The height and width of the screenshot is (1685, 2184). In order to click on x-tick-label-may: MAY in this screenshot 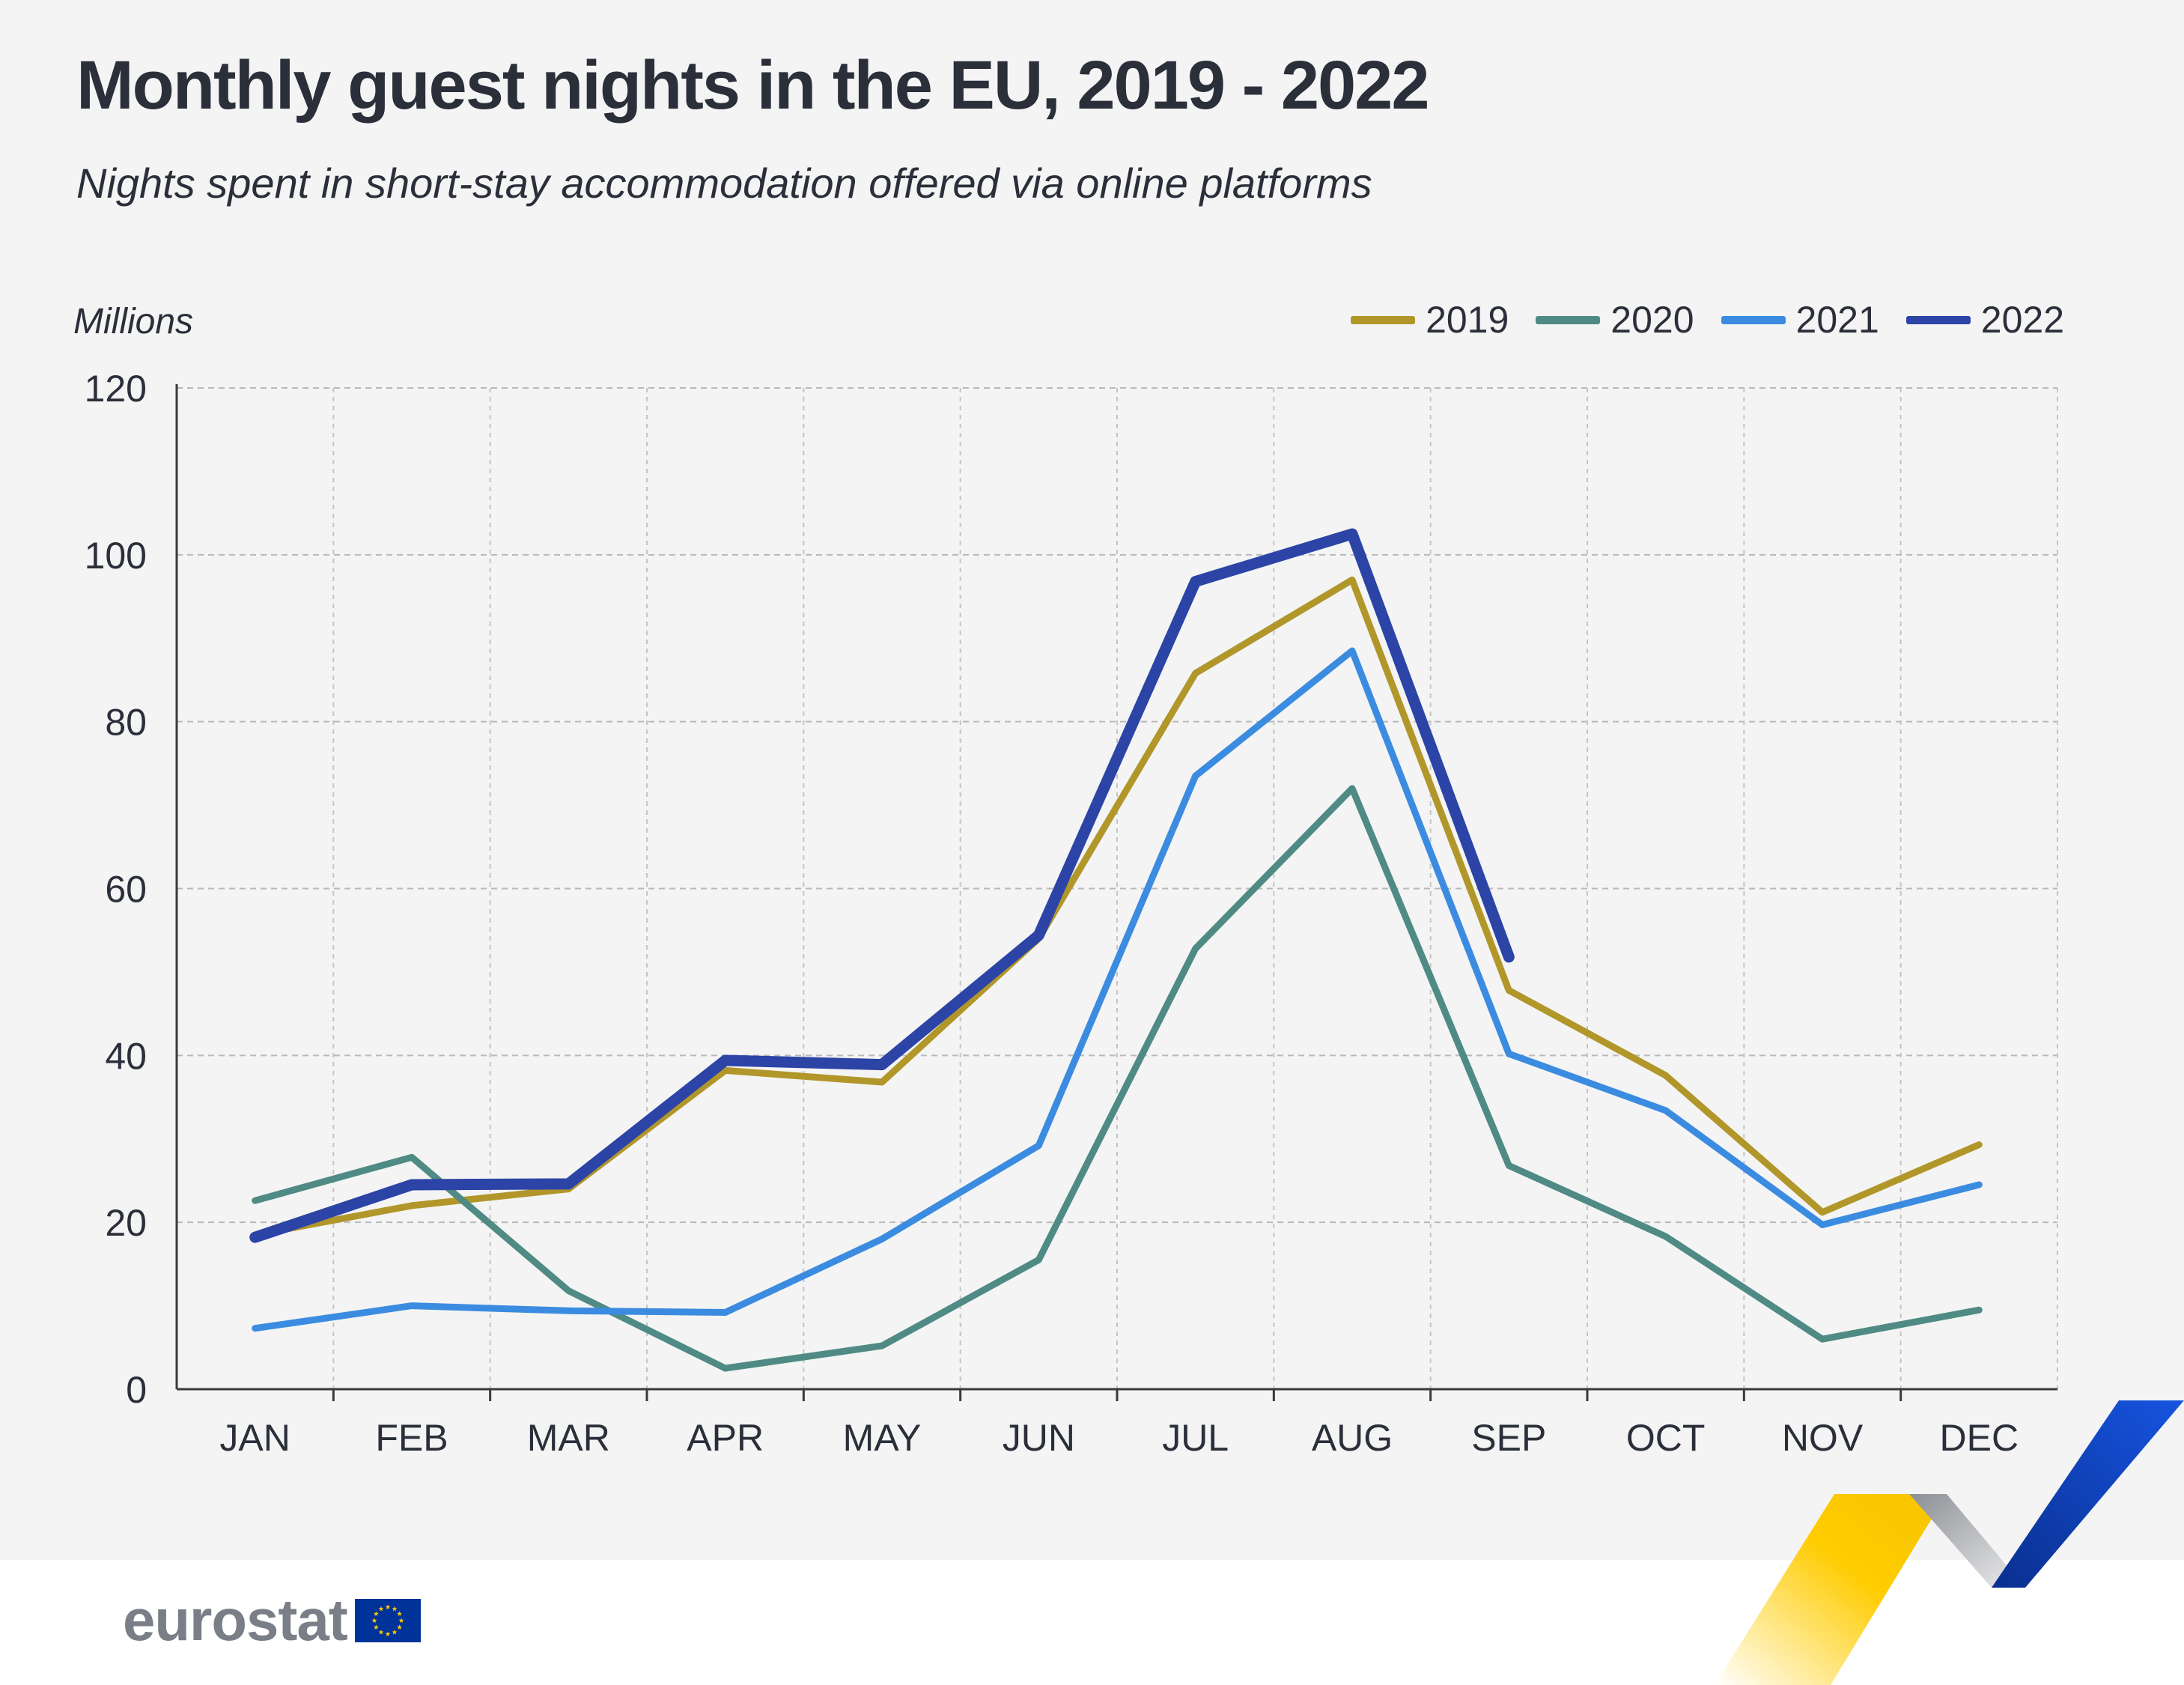, I will do `click(882, 1438)`.